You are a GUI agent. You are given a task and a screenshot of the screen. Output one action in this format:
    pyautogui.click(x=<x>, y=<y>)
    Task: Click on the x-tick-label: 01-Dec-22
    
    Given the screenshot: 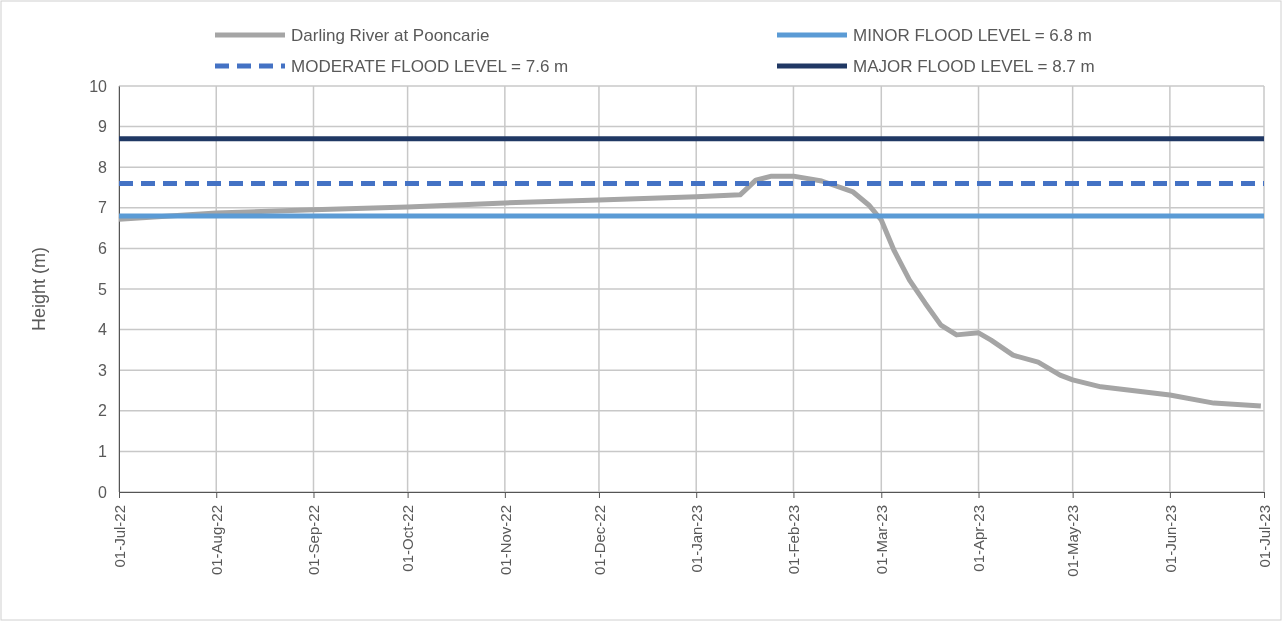 What is the action you would take?
    pyautogui.click(x=599, y=540)
    